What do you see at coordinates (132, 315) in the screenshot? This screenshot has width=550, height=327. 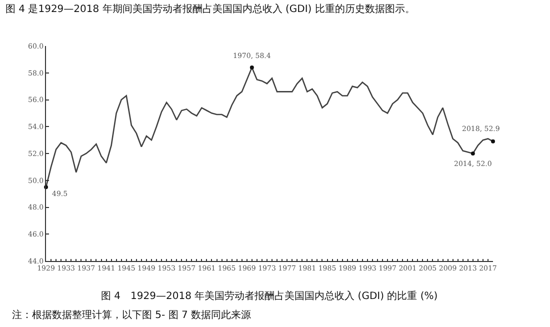 I see `text: 注：根据数据整理计算，以下图 5- 图 7 数据同此来源` at bounding box center [132, 315].